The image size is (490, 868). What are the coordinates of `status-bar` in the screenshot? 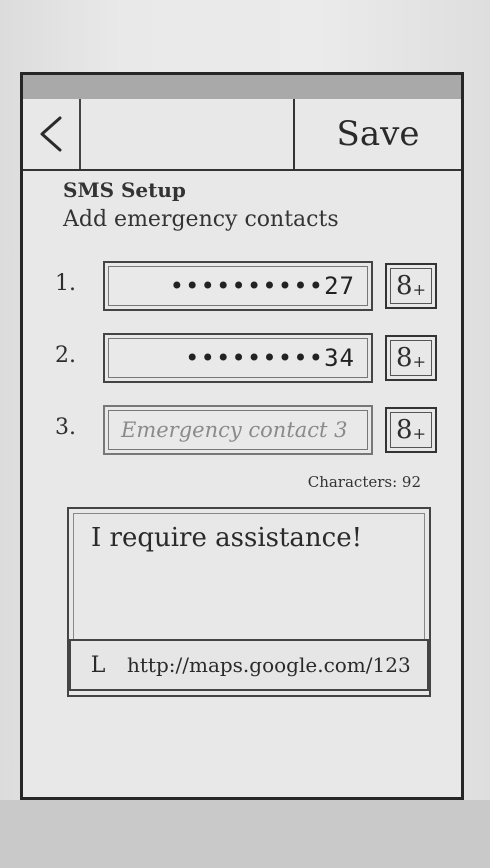 It's located at (242, 87).